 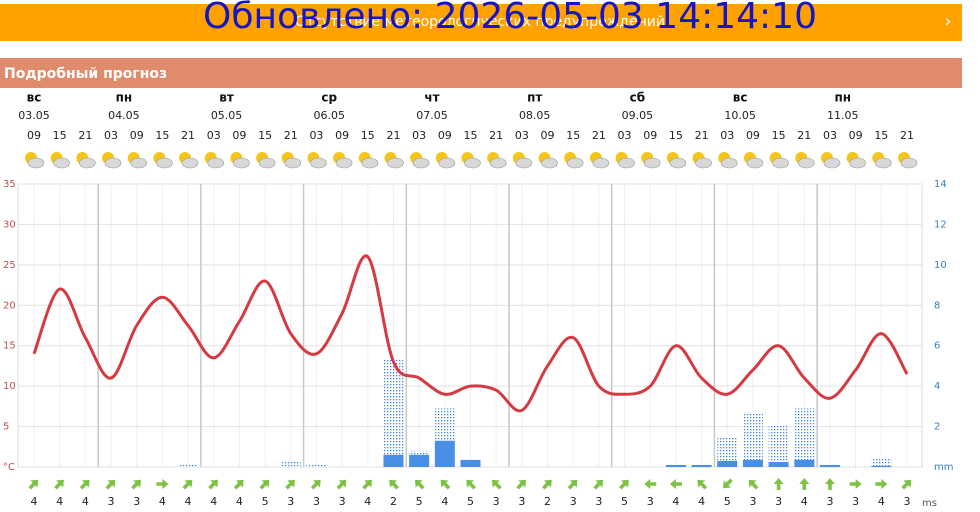 What do you see at coordinates (227, 115) in the screenshot?
I see `day-date: 05.05` at bounding box center [227, 115].